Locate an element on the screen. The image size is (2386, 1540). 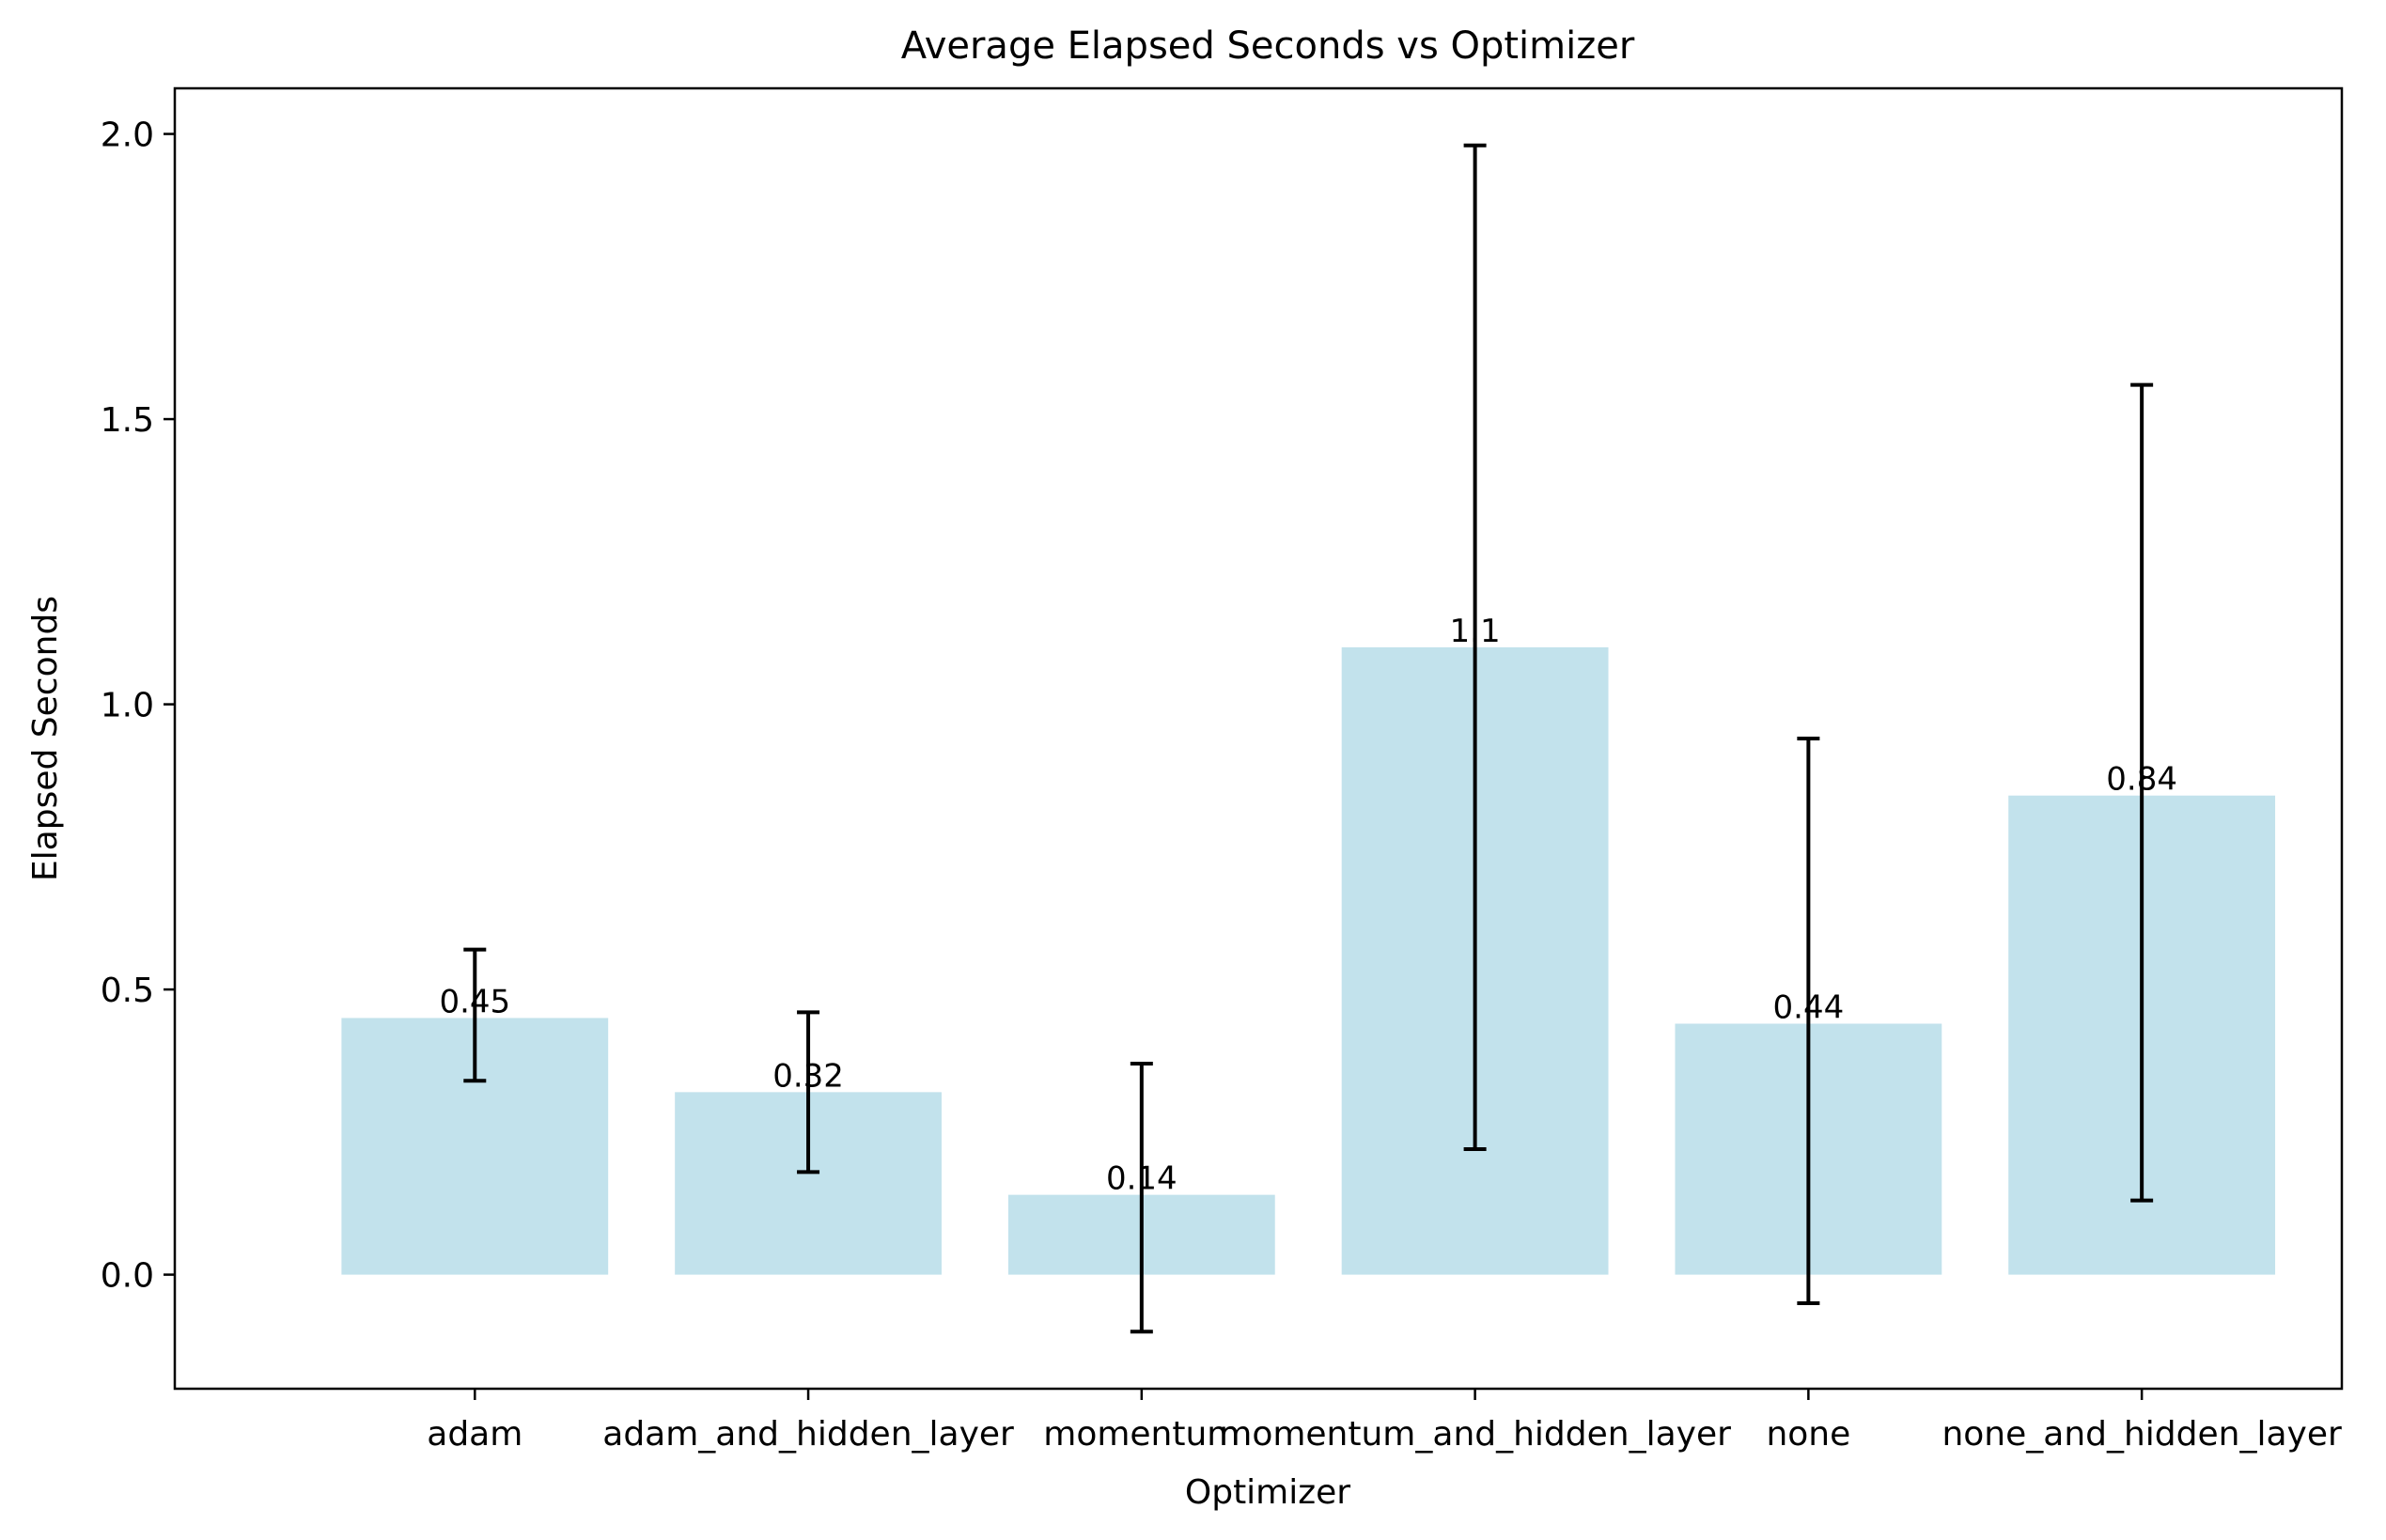
x-tick-label-momentum_and_hidden_layer: momentum_and_hidden_layer is located at coordinates (1475, 1434).